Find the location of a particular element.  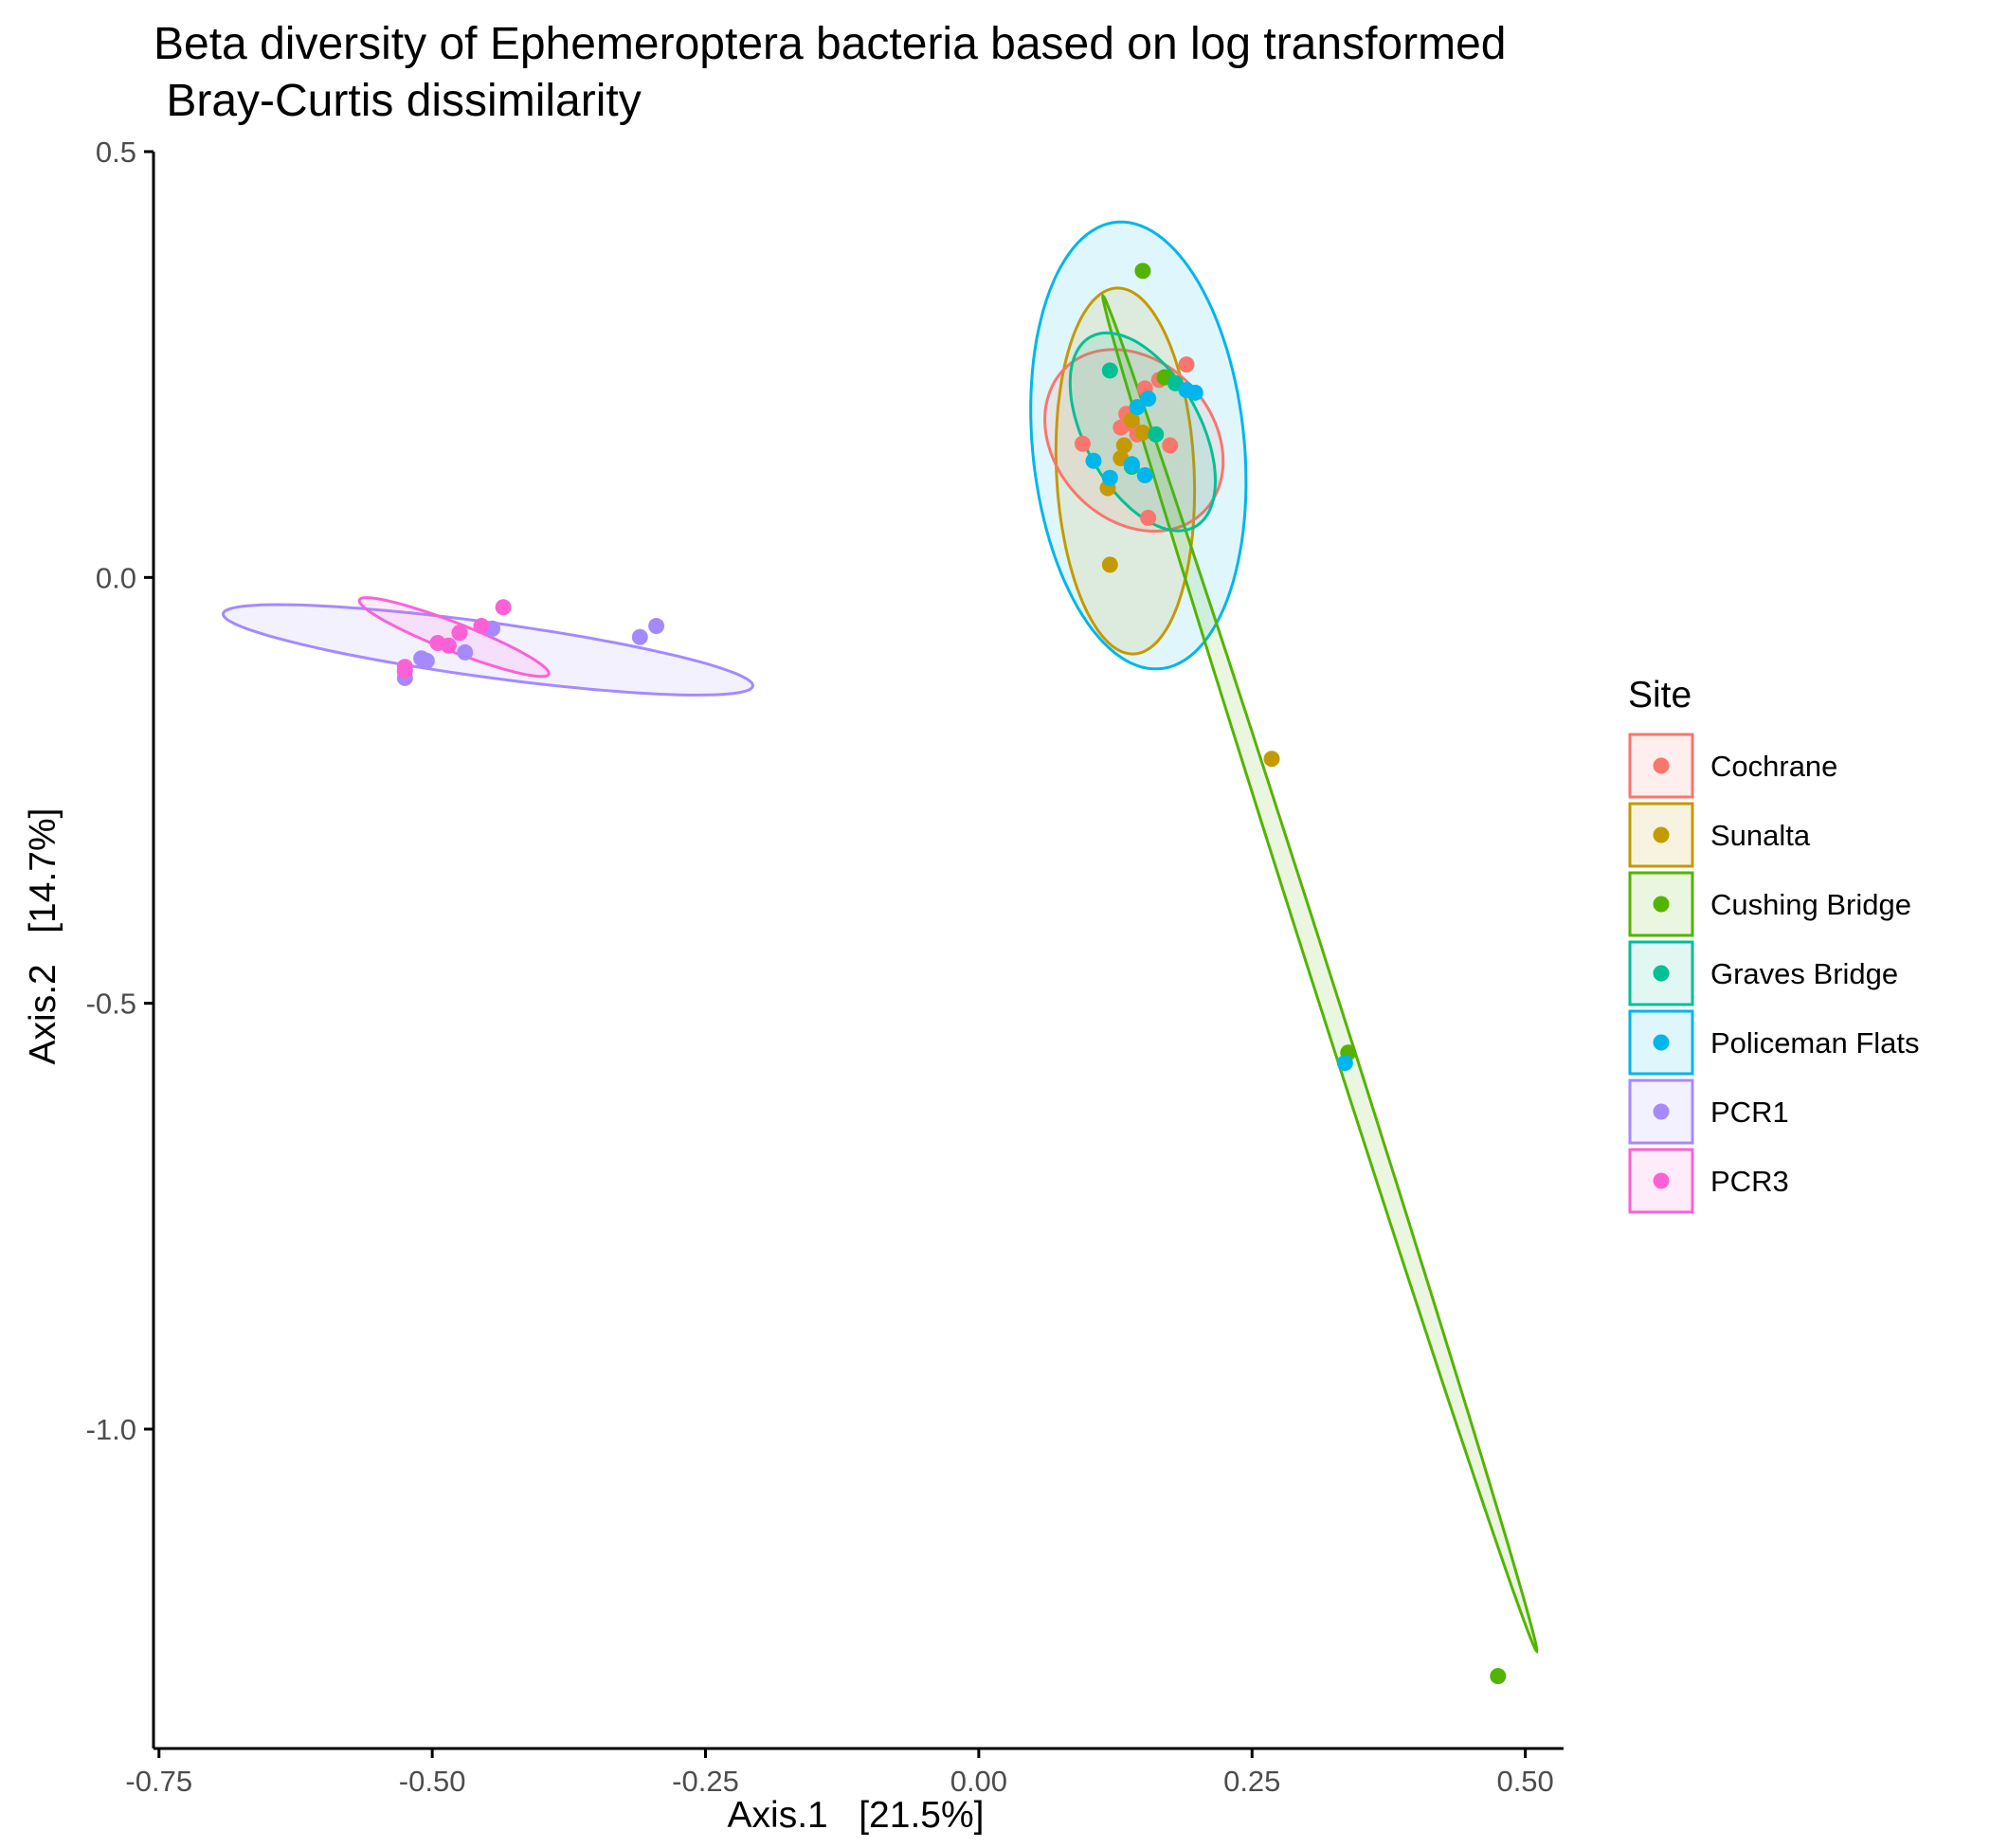

legend-item-cochrane: Cochrane is located at coordinates (1732, 766).